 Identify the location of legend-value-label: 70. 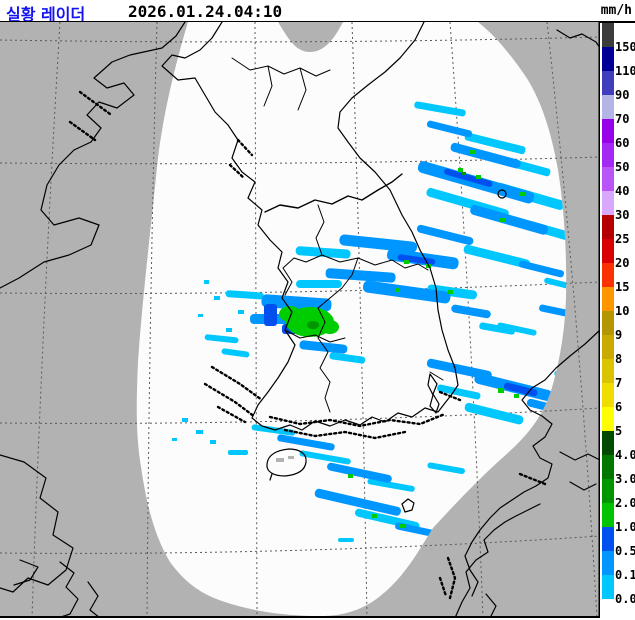
(622, 119).